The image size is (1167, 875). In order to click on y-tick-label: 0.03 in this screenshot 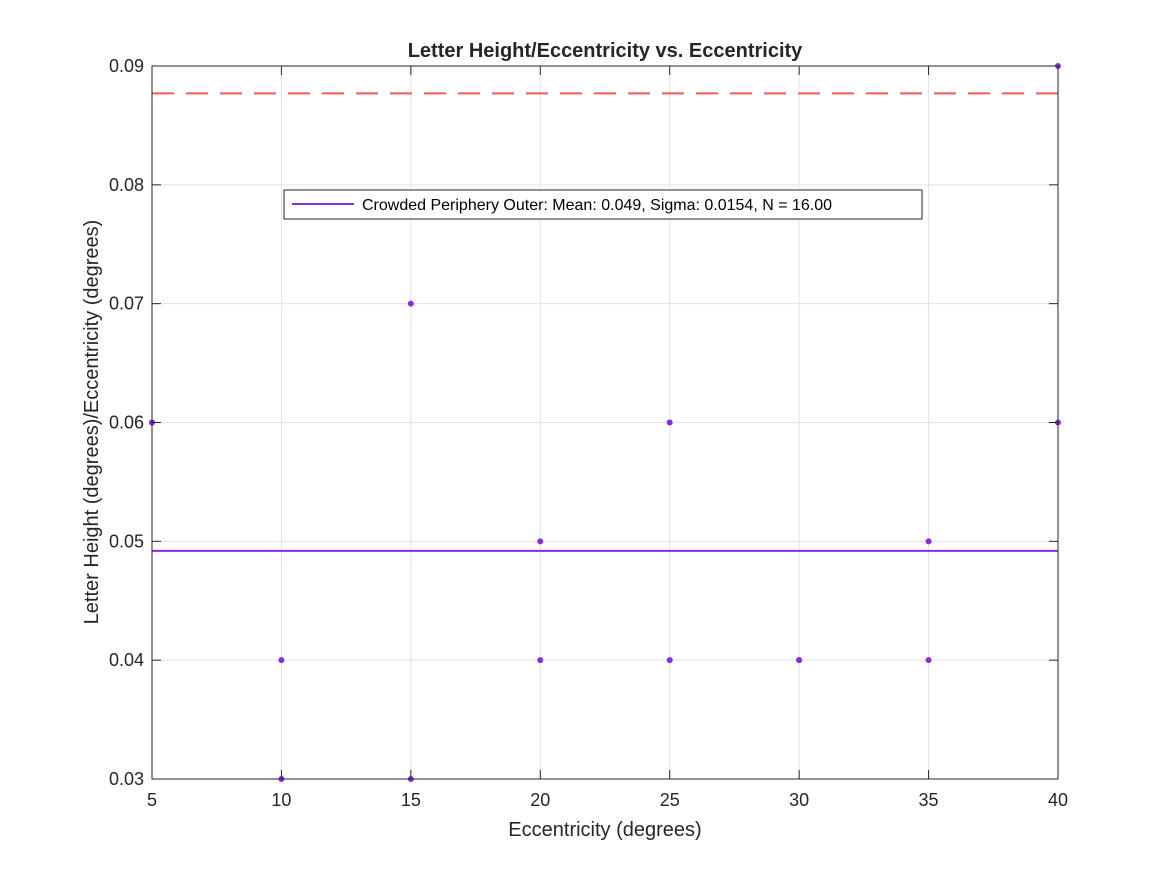, I will do `click(126, 779)`.